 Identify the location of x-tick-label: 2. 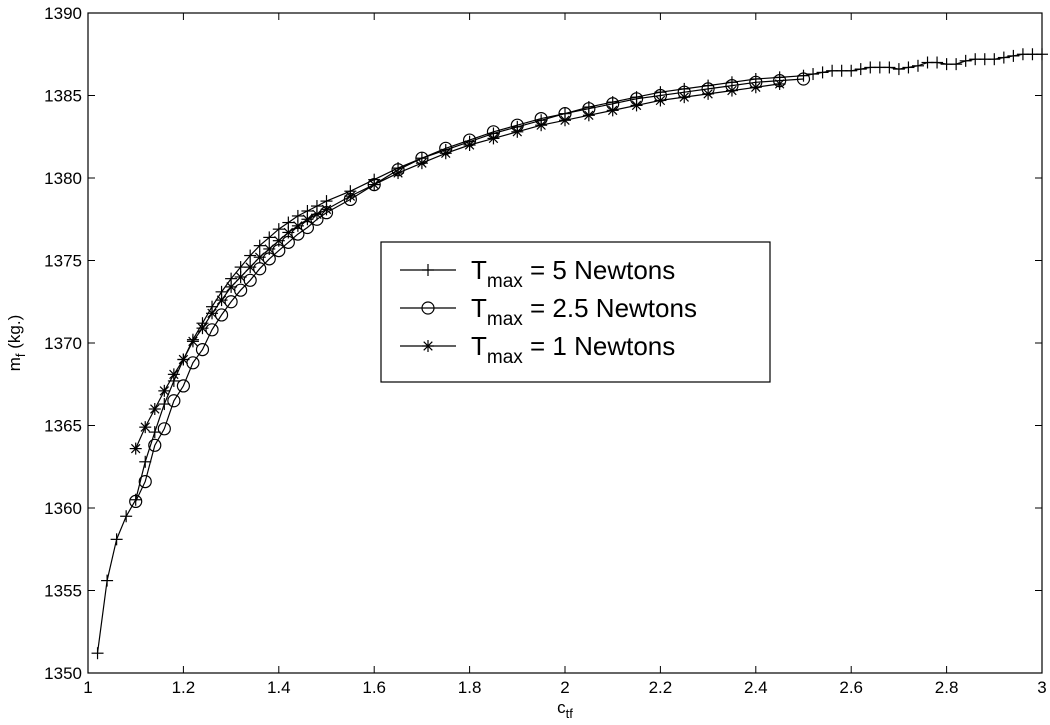
(564, 687).